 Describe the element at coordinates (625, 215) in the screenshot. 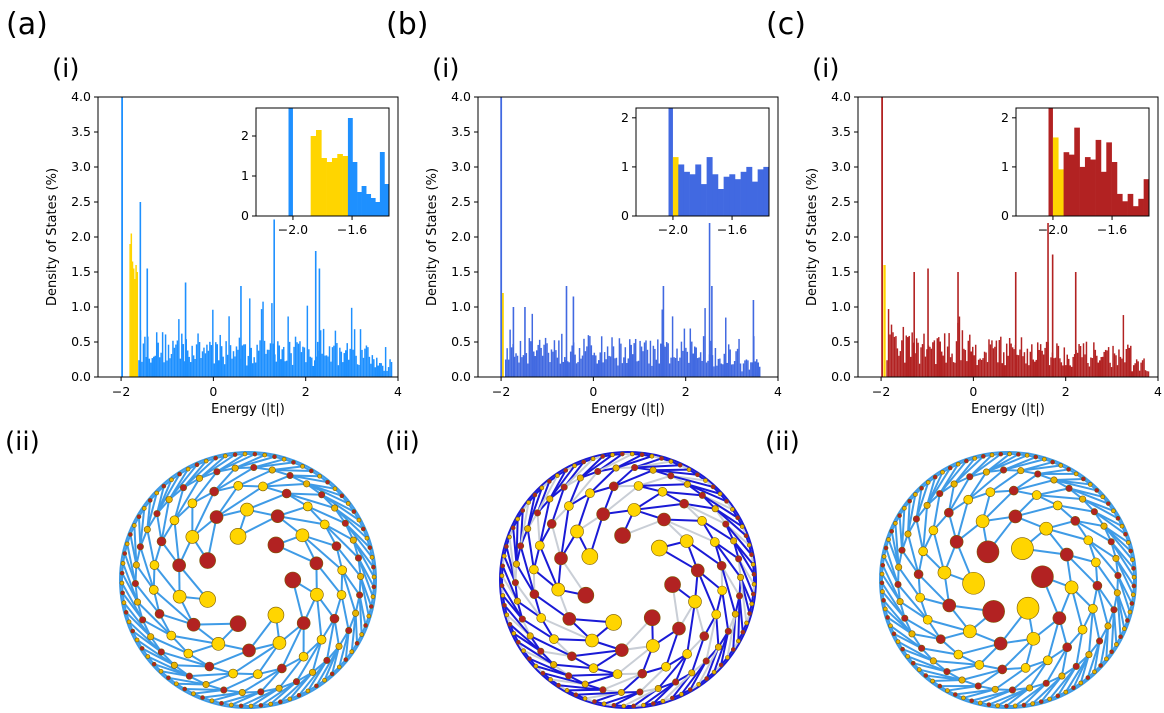

I see `inset-y-tick-label: 0` at that location.